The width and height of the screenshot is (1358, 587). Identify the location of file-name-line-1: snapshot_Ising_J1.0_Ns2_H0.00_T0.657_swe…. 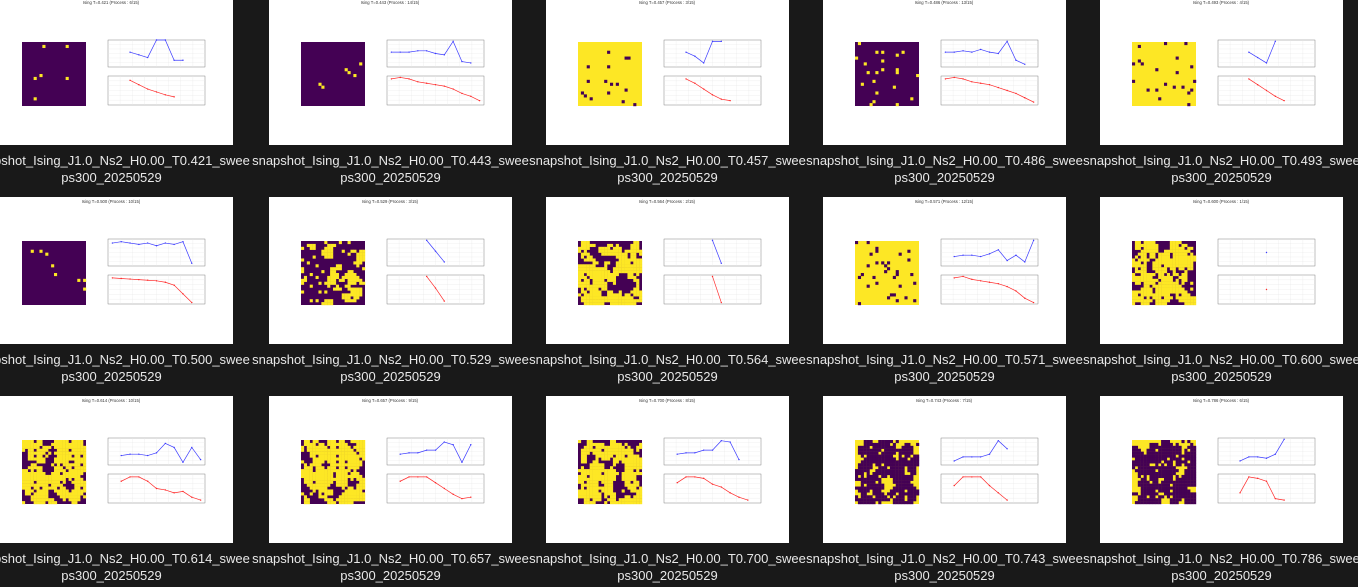
(390, 558).